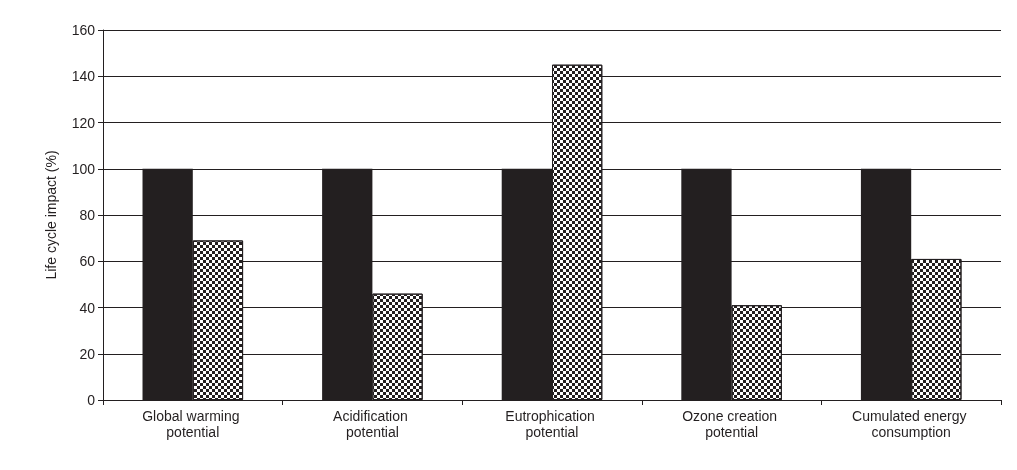 The height and width of the screenshot is (470, 1017). Describe the element at coordinates (732, 424) in the screenshot. I see `x-tick-label: Ozone creation potential` at that location.